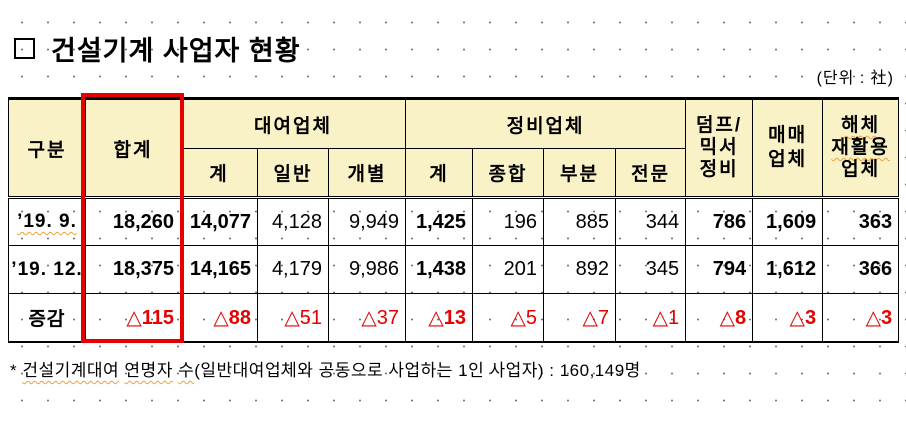 Image resolution: width=906 pixels, height=424 pixels. I want to click on subheader-maint-total: 계, so click(439, 173).